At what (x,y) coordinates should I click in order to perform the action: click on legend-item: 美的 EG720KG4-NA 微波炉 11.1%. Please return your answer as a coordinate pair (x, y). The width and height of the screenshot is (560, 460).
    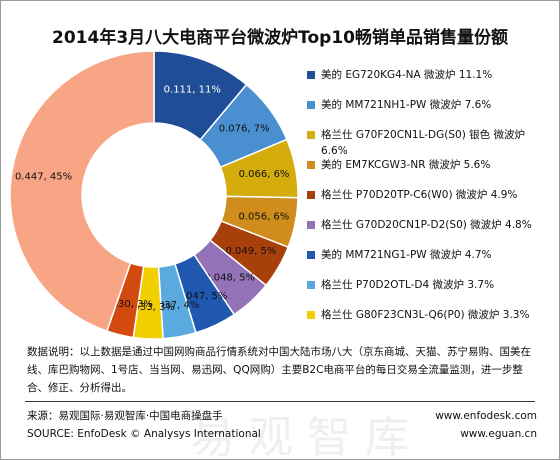
    Looking at the image, I should click on (427, 82).